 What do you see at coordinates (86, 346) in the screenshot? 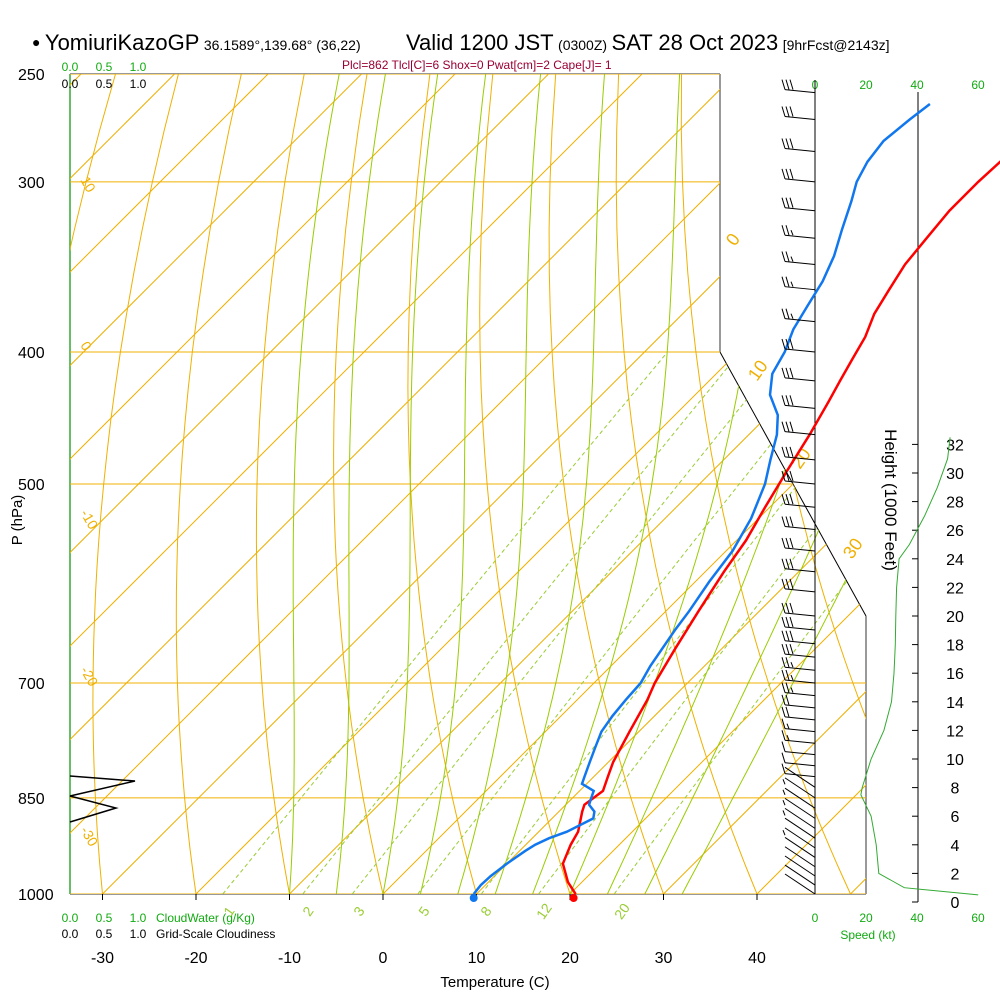
I see `moist-label-left: 0` at bounding box center [86, 346].